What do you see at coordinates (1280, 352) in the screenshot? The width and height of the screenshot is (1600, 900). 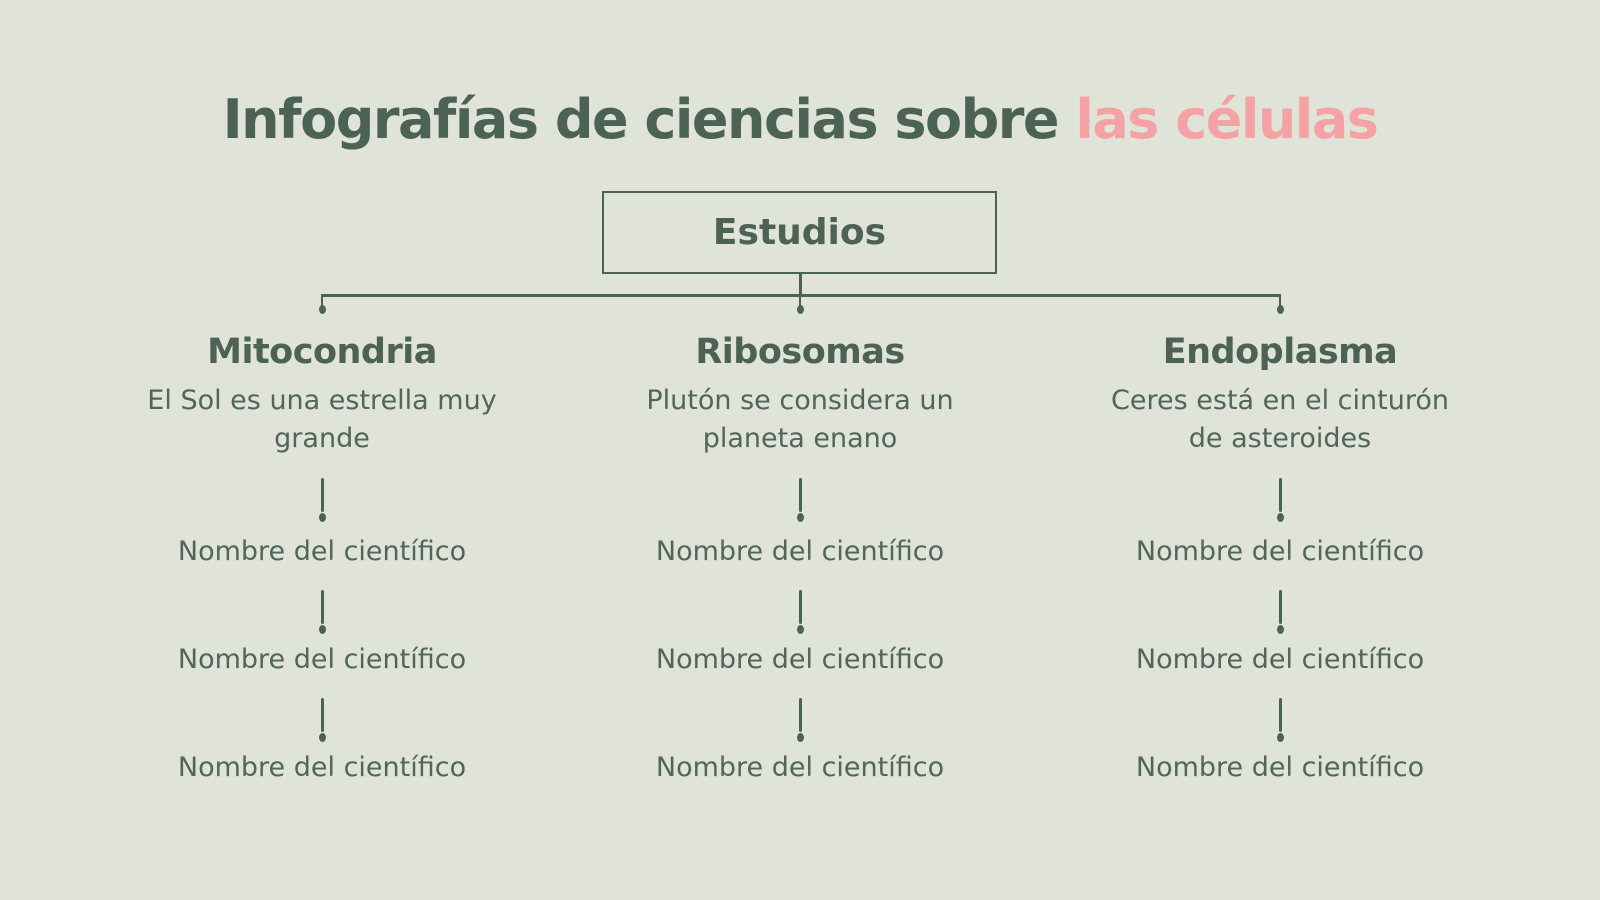 I see `branch-title: Endoplasma` at bounding box center [1280, 352].